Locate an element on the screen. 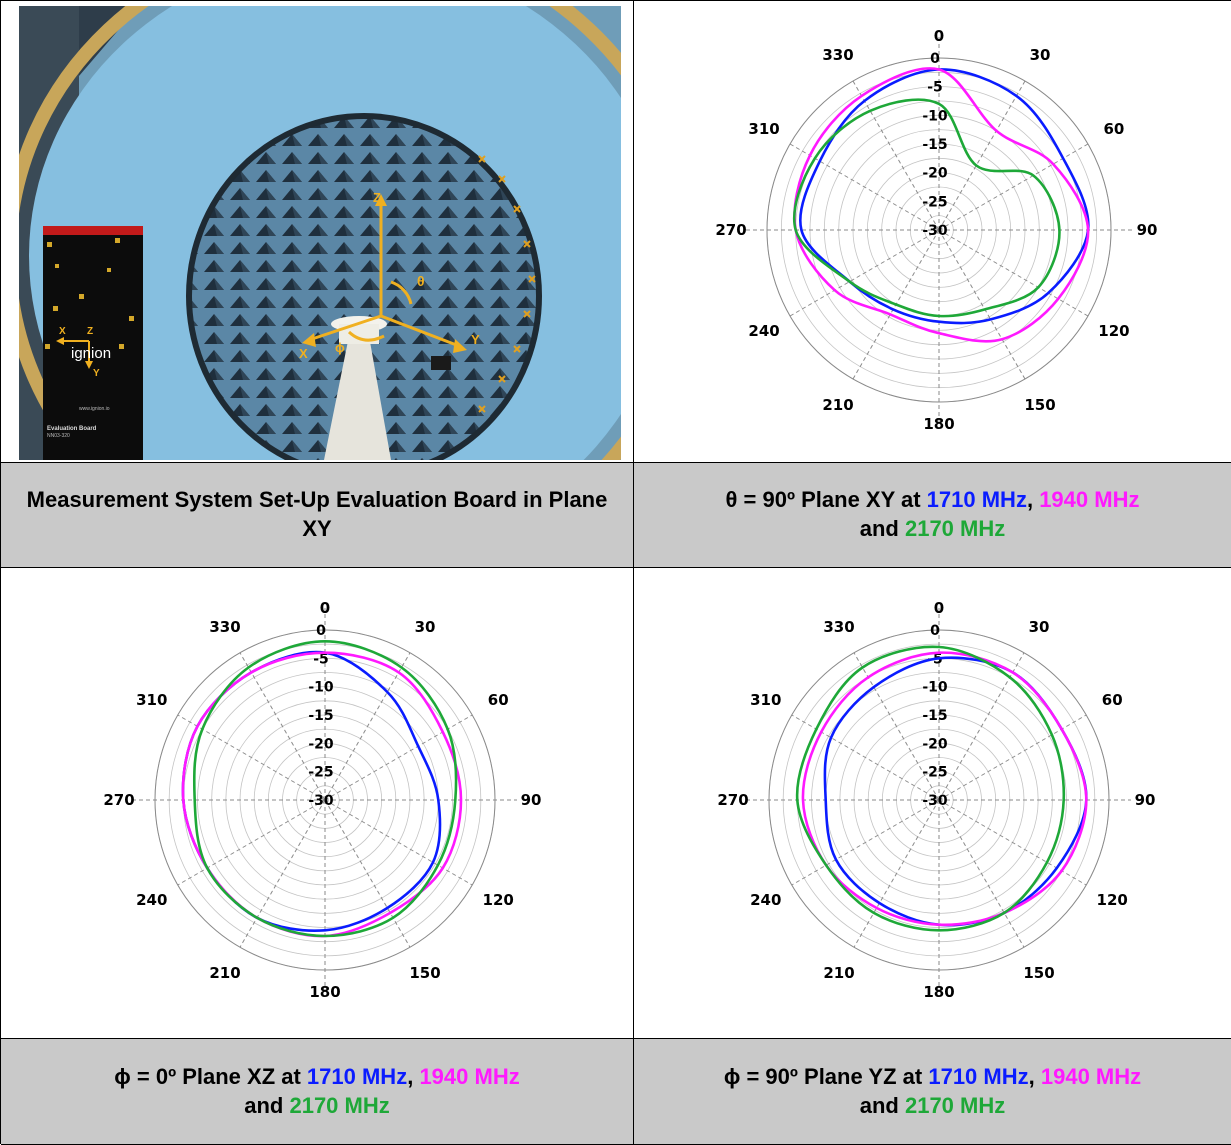 The height and width of the screenshot is (1145, 1231). board-title: Evaluation Board is located at coordinates (72, 429).